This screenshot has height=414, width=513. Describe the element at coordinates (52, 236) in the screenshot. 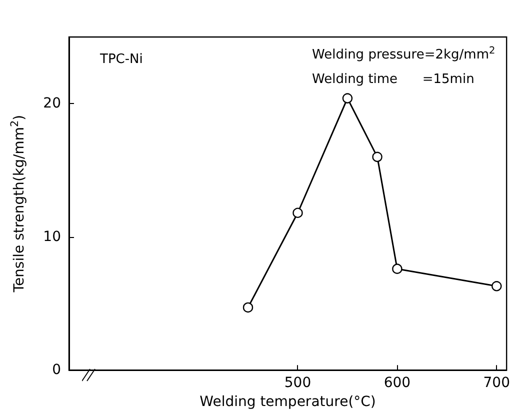

I see `y-tick-label: 10` at that location.